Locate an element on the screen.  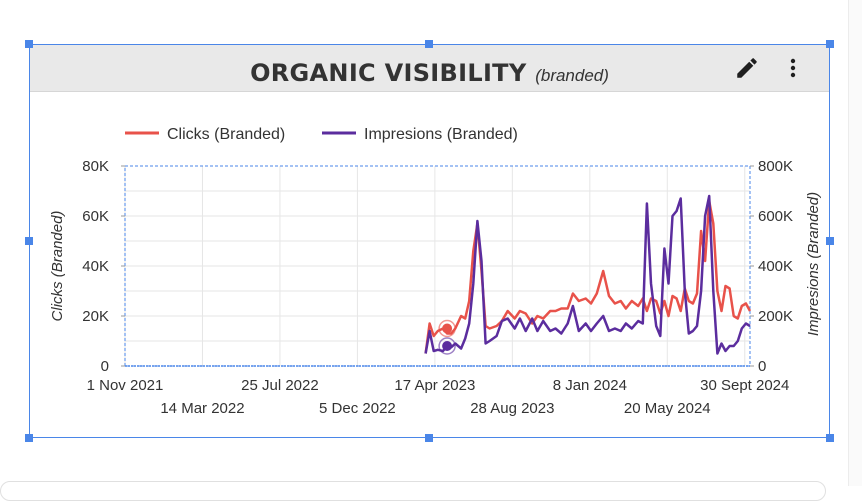
resize-handle-bottom-left is located at coordinates (29, 438).